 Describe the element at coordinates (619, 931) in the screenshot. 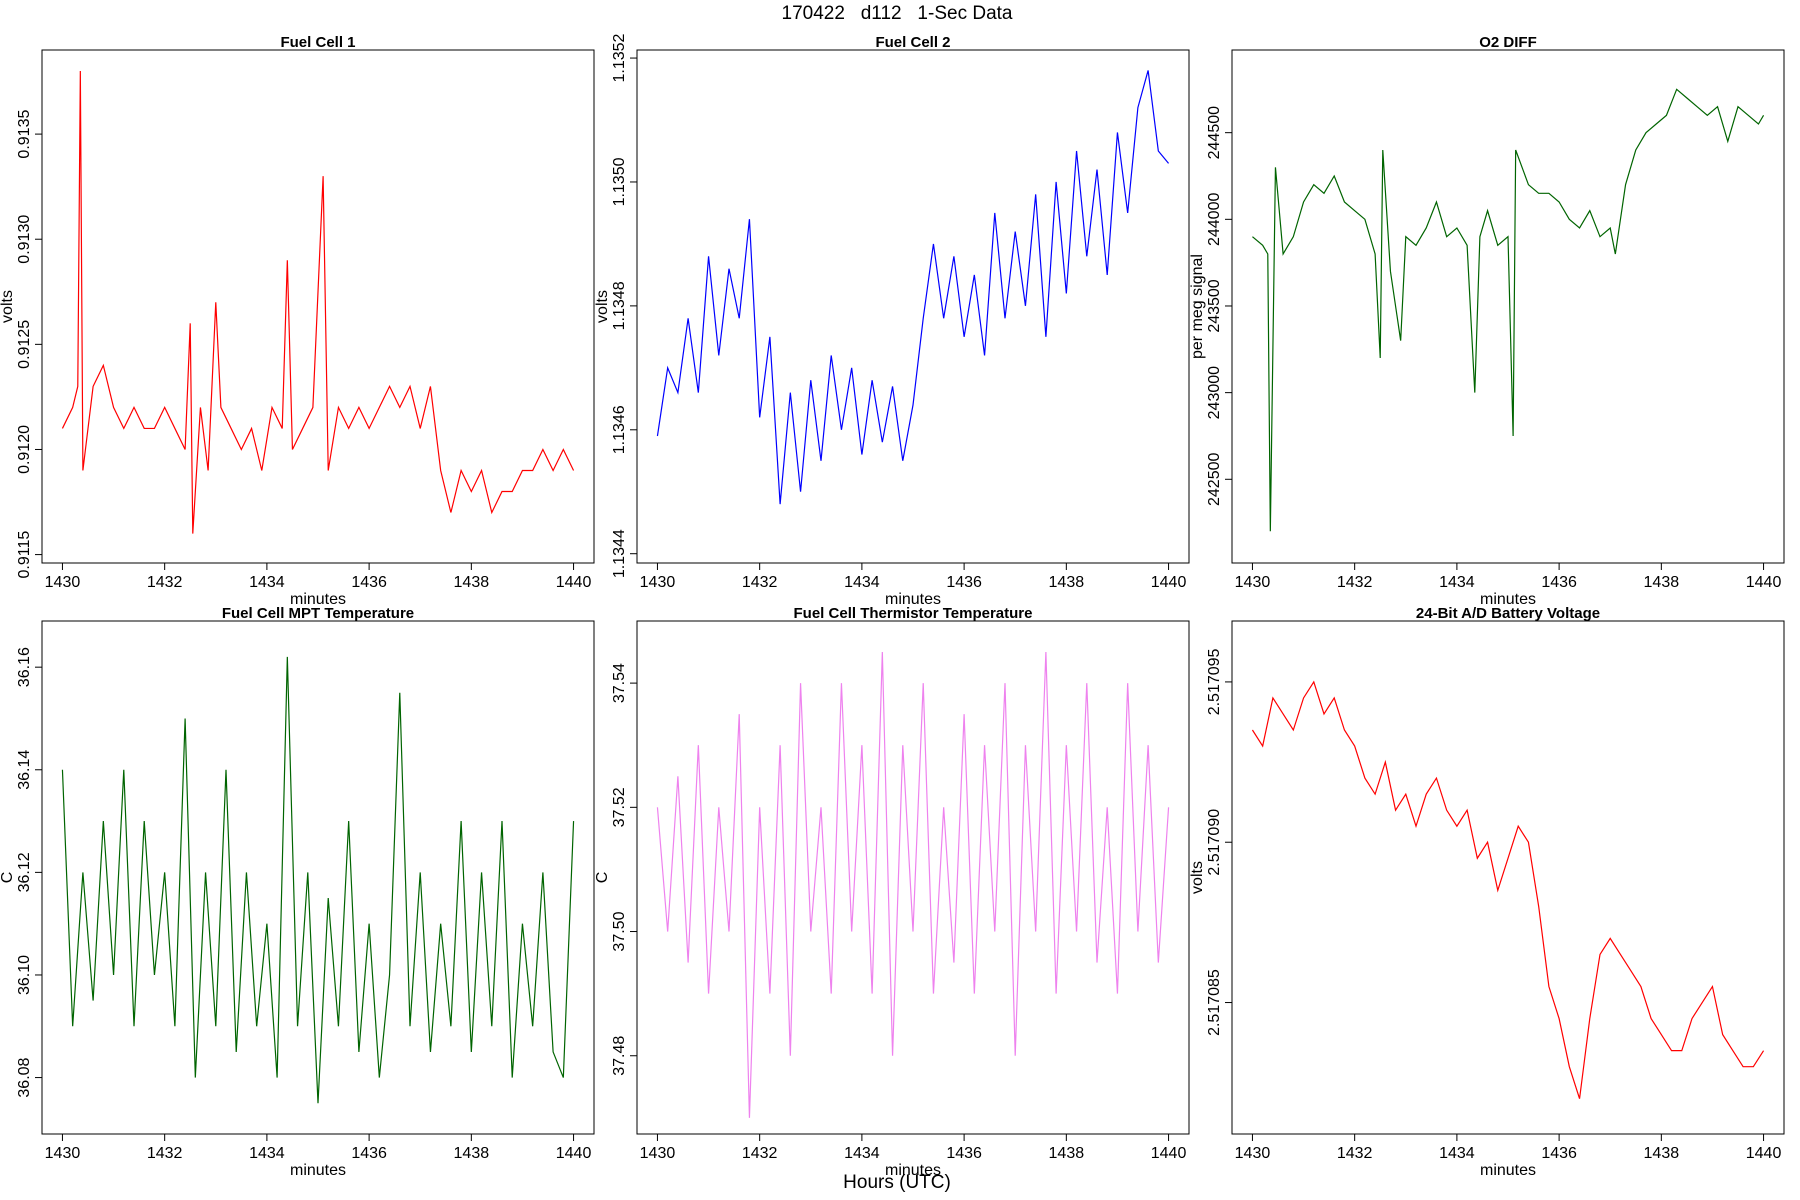

I see `y-tick-label: 37.50` at that location.